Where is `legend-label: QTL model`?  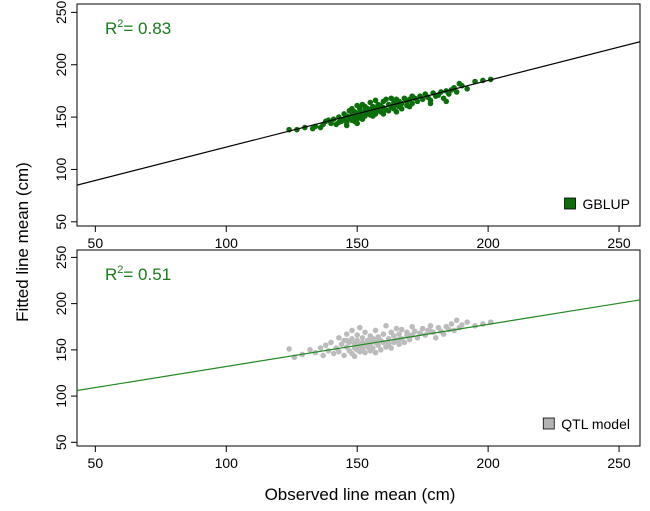 legend-label: QTL model is located at coordinates (595, 424).